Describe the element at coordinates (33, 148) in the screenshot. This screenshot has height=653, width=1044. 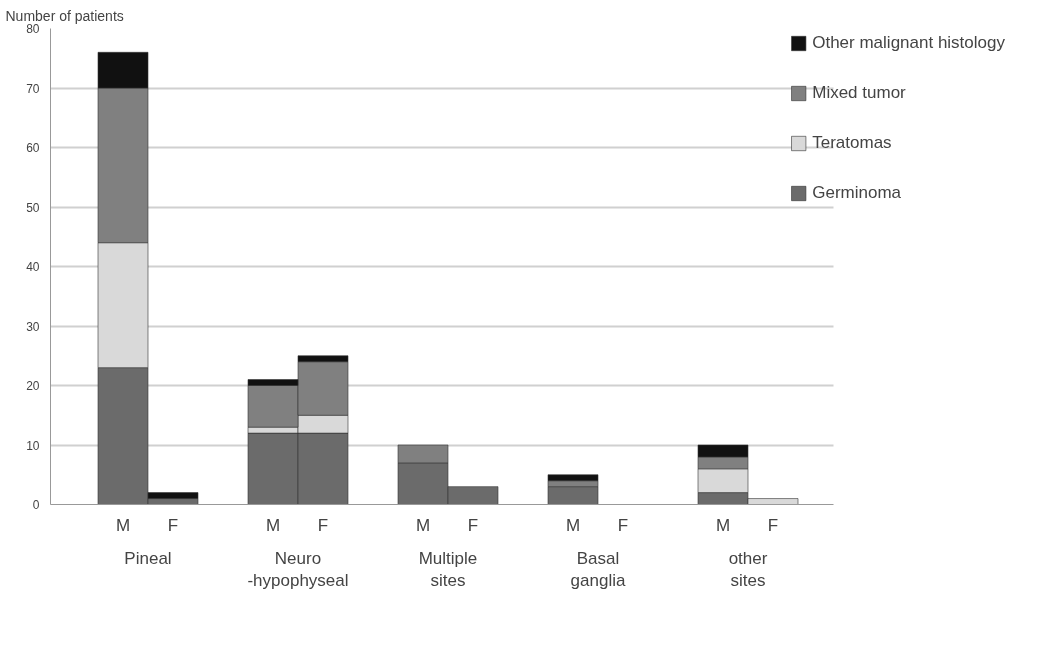
I see `y-tick-label: 60` at that location.